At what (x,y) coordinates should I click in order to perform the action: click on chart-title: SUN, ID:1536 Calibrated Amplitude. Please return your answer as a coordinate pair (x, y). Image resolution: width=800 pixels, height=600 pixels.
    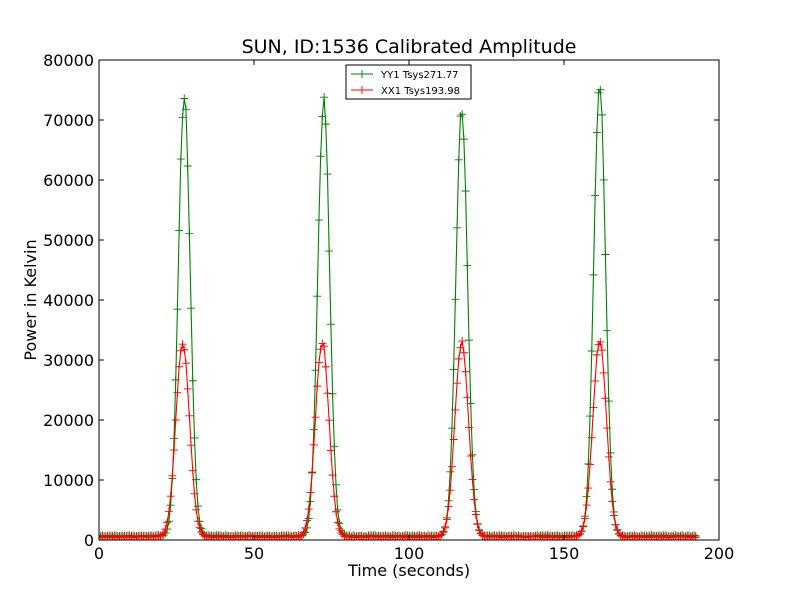
    Looking at the image, I should click on (409, 47).